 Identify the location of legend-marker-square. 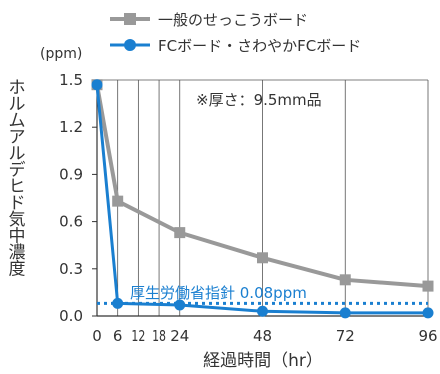
(130, 19).